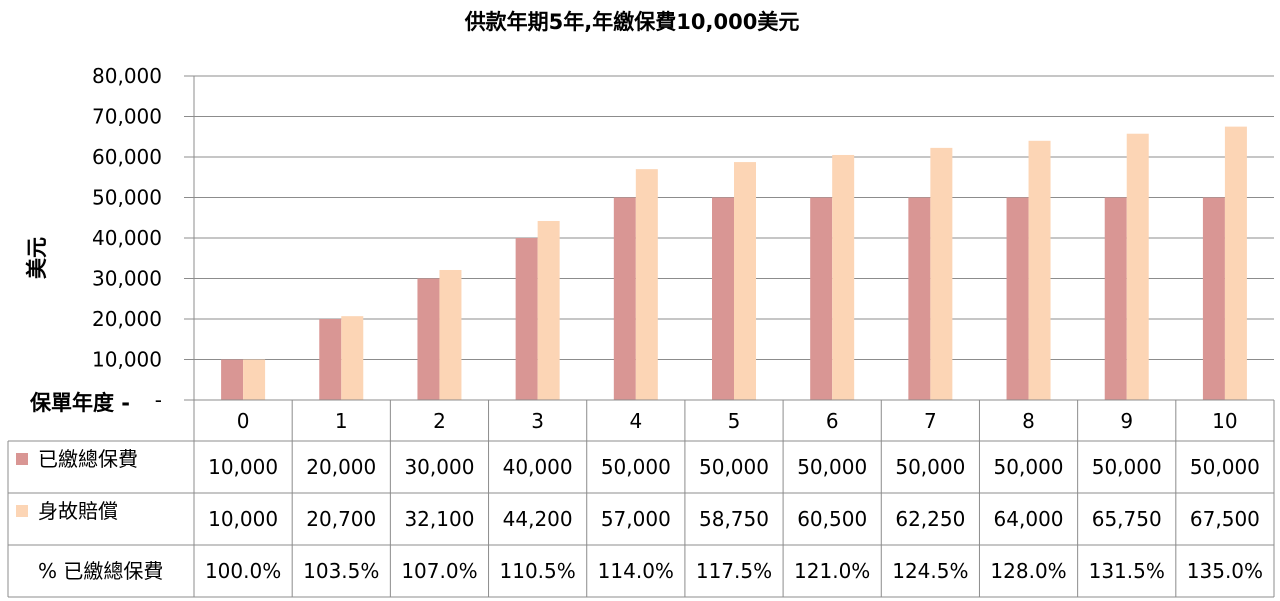 This screenshot has width=1280, height=601. I want to click on x-tick-label: 0, so click(243, 421).